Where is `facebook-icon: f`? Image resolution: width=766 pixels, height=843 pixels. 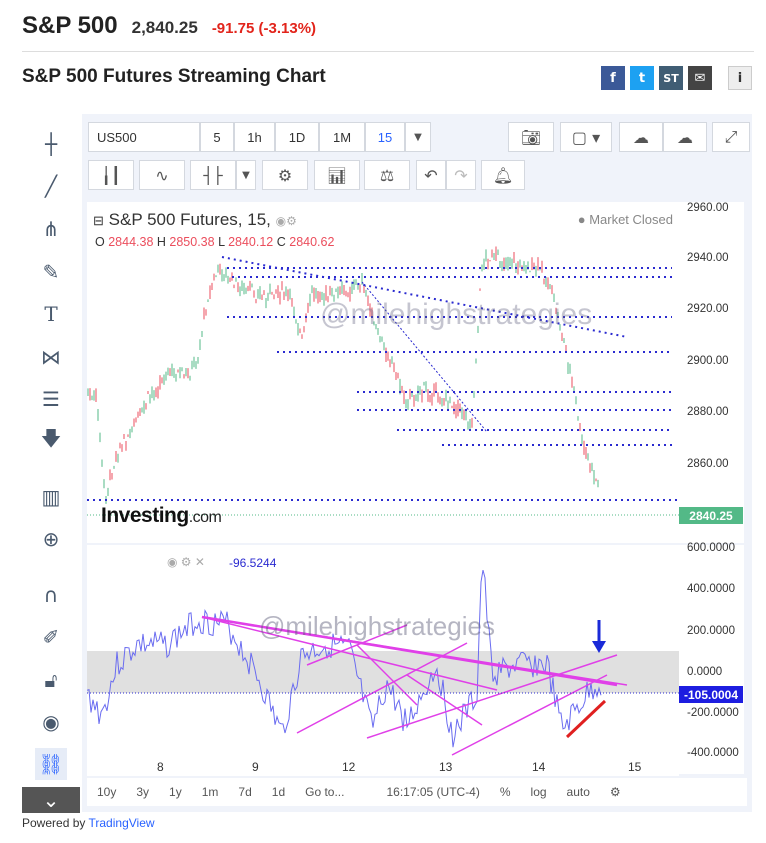
facebook-icon: f is located at coordinates (613, 78).